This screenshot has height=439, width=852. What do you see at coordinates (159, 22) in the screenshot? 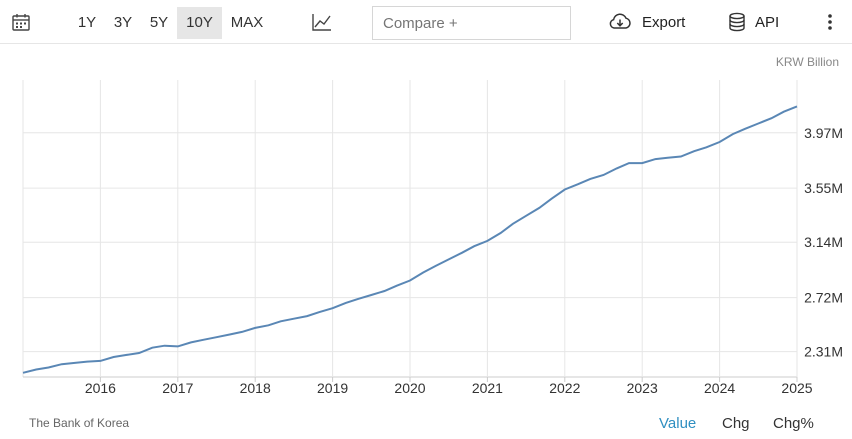
I see `range-5y-button: 5Y` at bounding box center [159, 22].